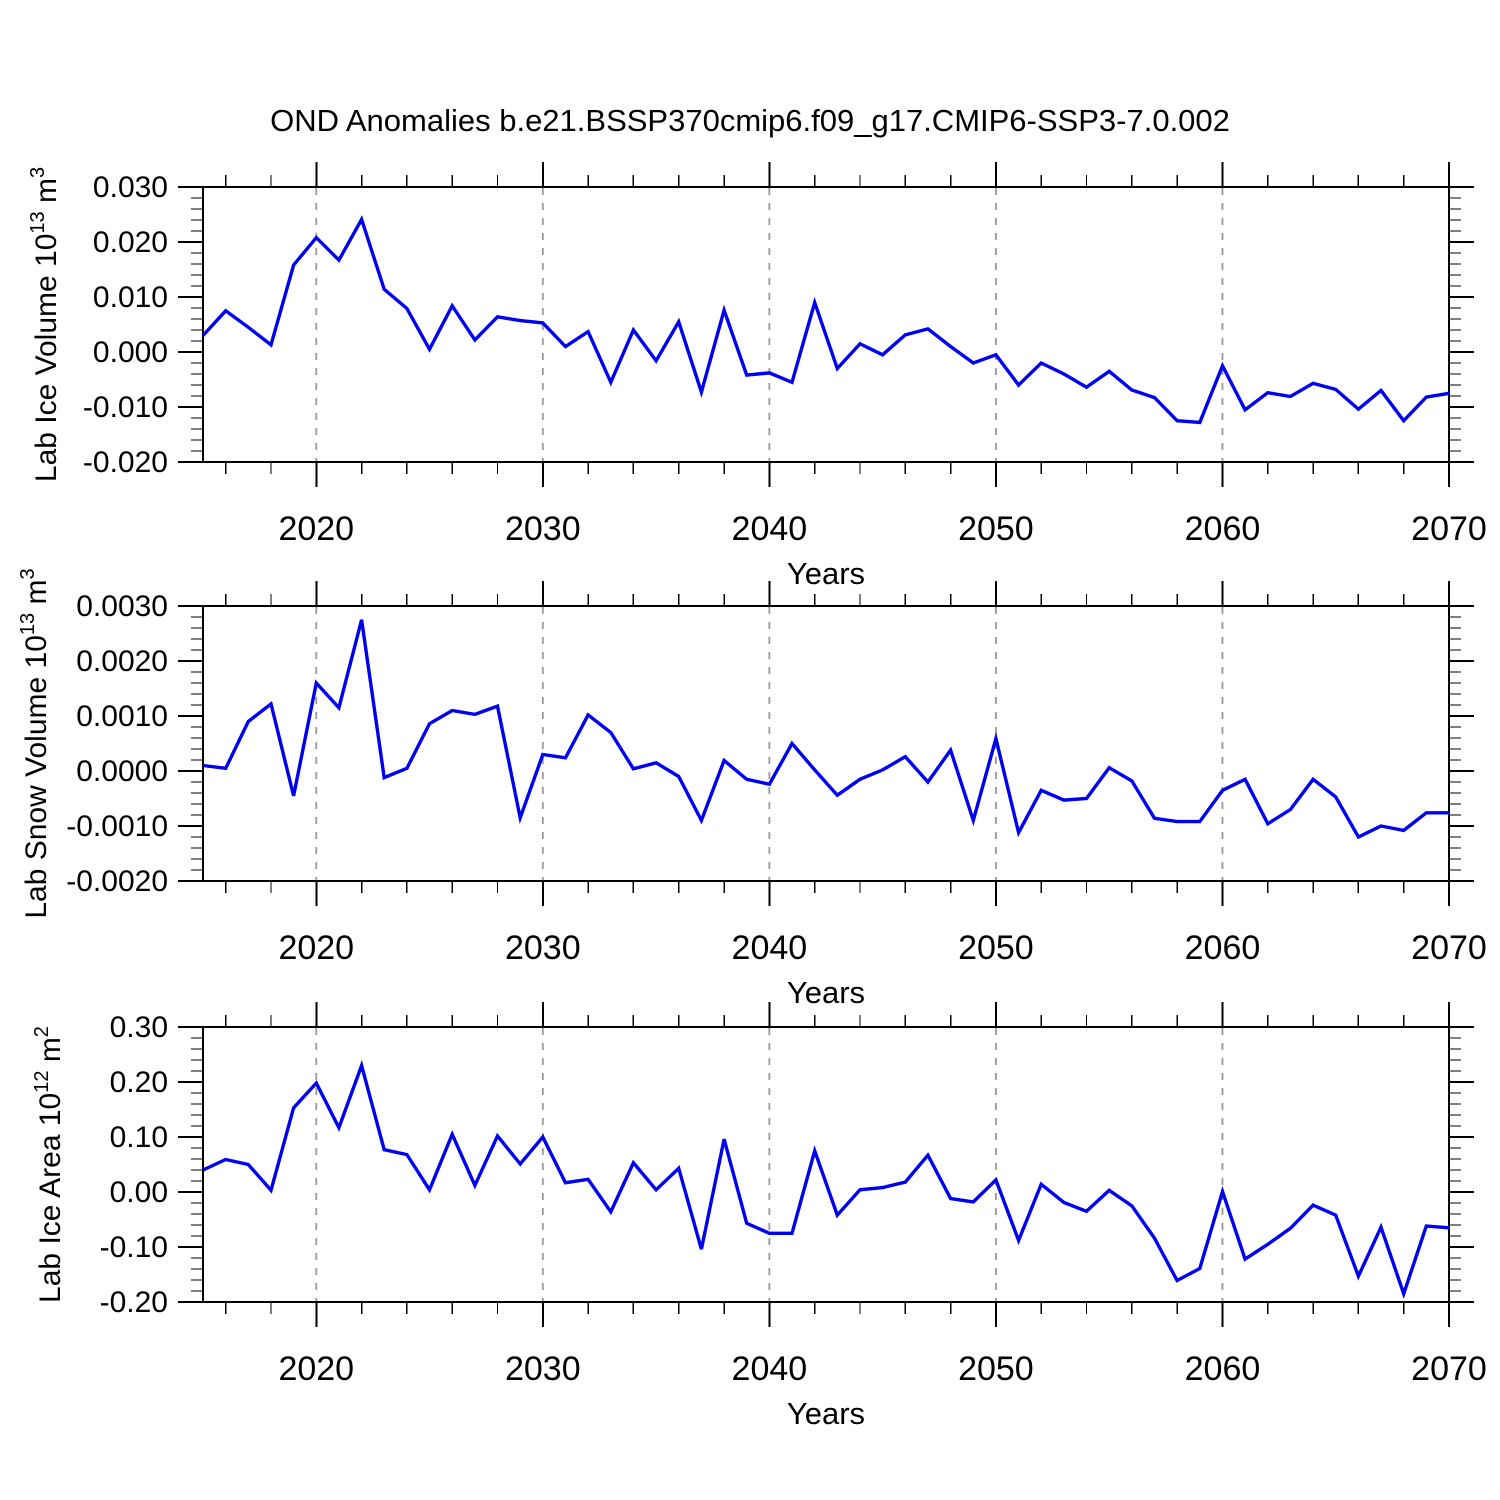 The height and width of the screenshot is (1500, 1500). What do you see at coordinates (122, 771) in the screenshot?
I see `y-tick-label: 0.0000` at bounding box center [122, 771].